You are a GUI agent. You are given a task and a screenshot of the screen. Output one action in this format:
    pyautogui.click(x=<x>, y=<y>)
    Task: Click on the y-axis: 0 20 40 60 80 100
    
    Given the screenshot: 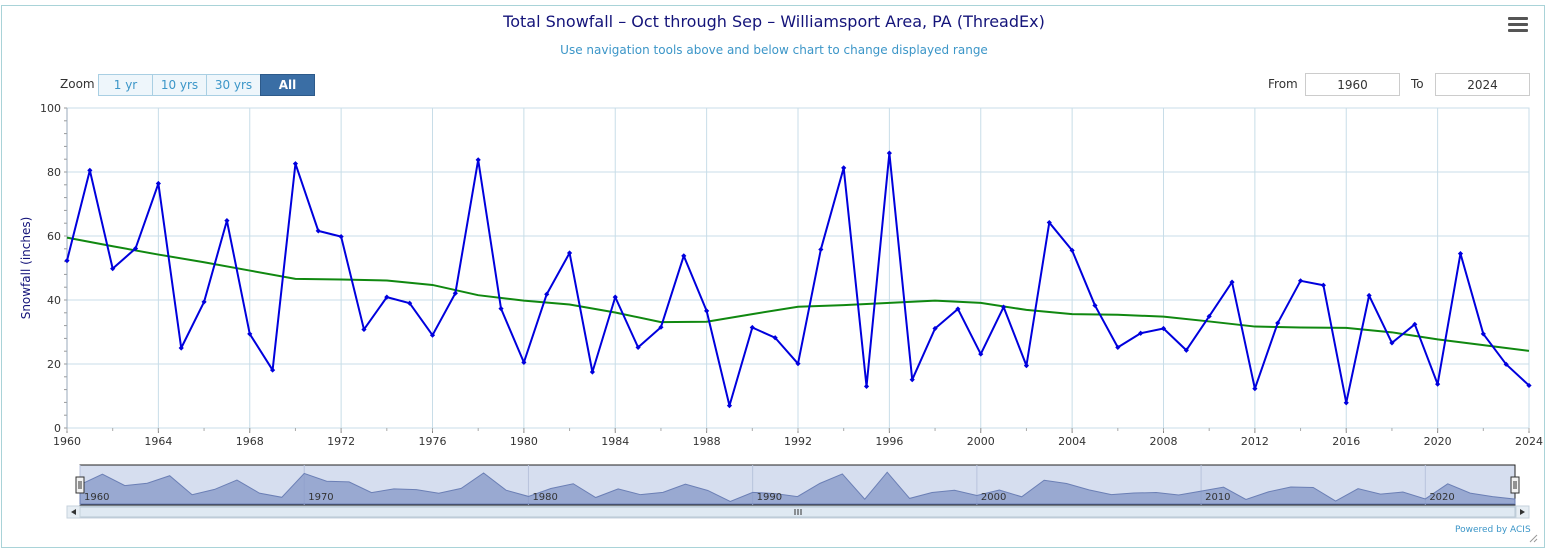 What is the action you would take?
    pyautogui.click(x=54, y=268)
    